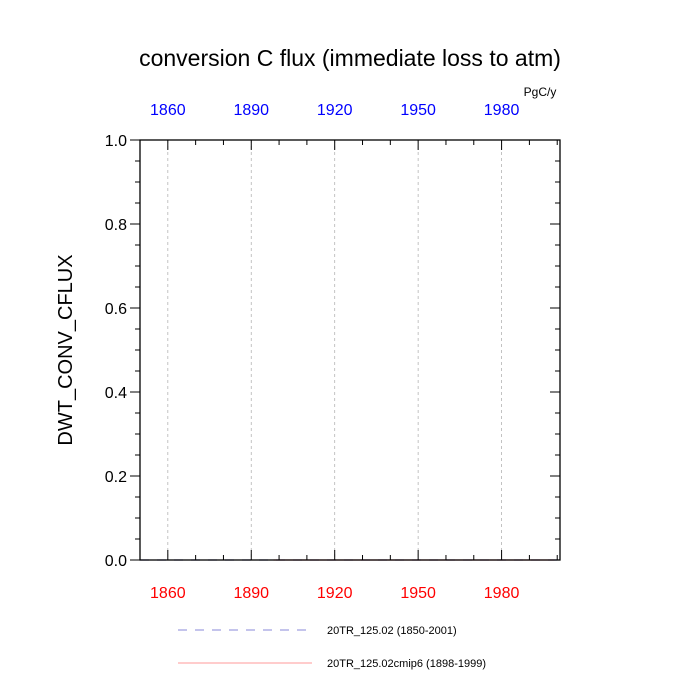 The width and height of the screenshot is (700, 700). Describe the element at coordinates (406, 664) in the screenshot. I see `legend-label-2: 20TR_125.02cmip6 (1898-1999)` at that location.